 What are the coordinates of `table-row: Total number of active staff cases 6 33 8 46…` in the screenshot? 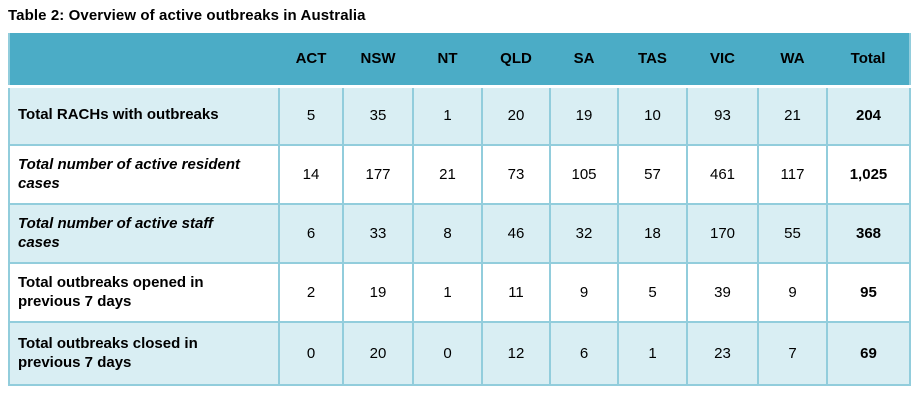 It's located at (459, 233).